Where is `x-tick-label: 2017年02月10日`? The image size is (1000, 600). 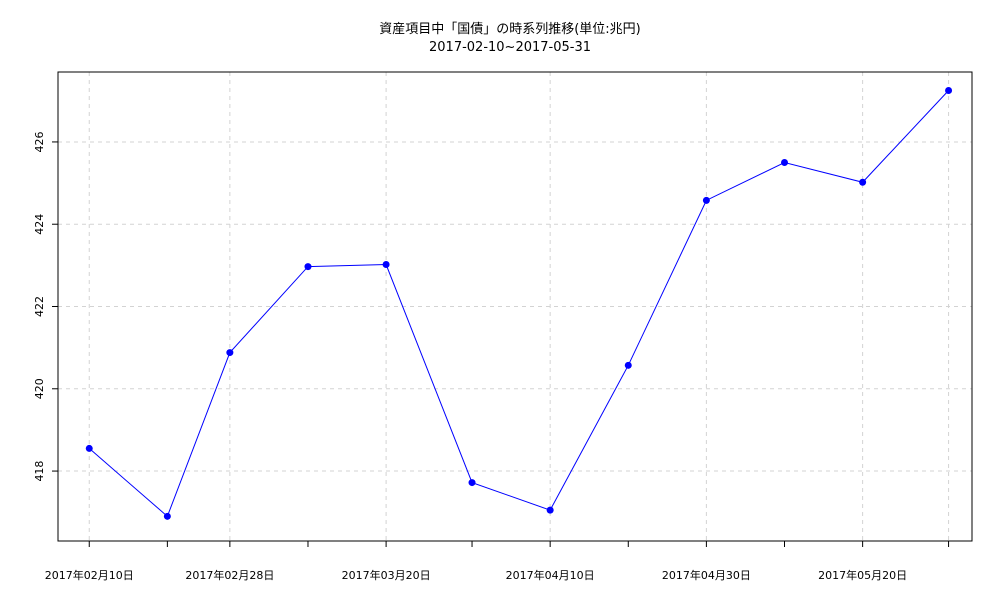
x-tick-label: 2017年02月10日 is located at coordinates (89, 575).